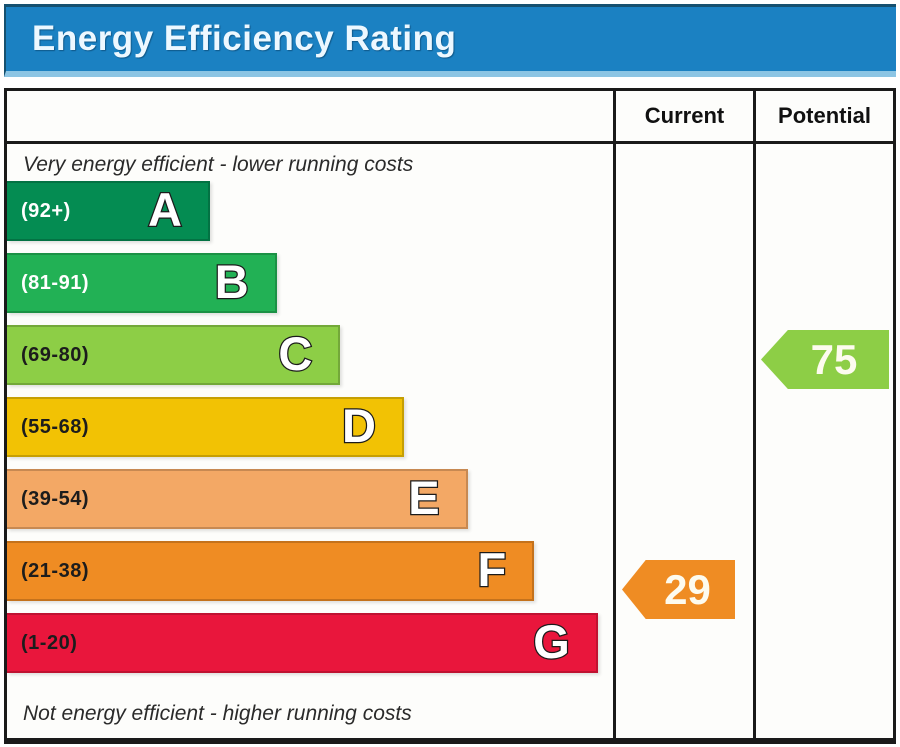 Image resolution: width=900 pixels, height=747 pixels. What do you see at coordinates (55, 354) in the screenshot?
I see `band-c-range: (69-80)` at bounding box center [55, 354].